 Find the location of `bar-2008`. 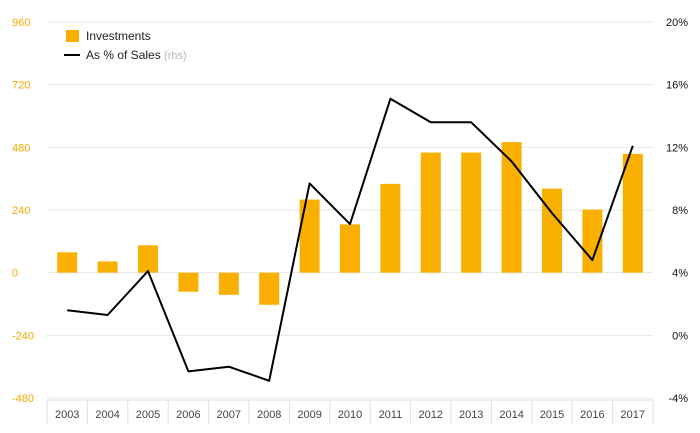

bar-2008 is located at coordinates (269, 288).